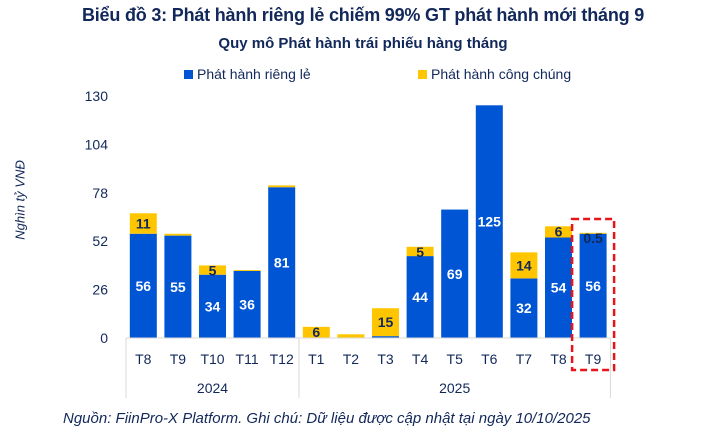 The height and width of the screenshot is (441, 726). I want to click on y-tick-label: 0, so click(104, 338).